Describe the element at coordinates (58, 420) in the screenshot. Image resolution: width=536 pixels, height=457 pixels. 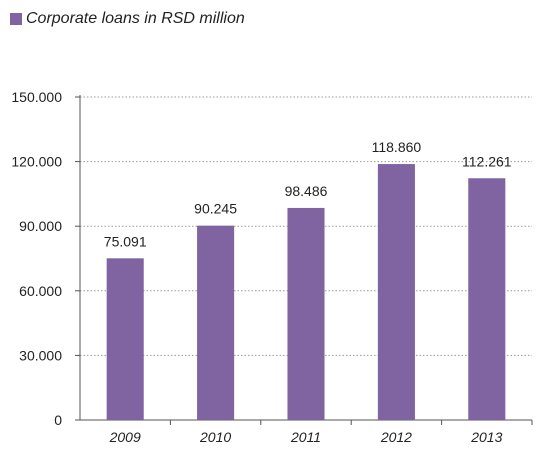
I see `y-tick-label: 0` at that location.